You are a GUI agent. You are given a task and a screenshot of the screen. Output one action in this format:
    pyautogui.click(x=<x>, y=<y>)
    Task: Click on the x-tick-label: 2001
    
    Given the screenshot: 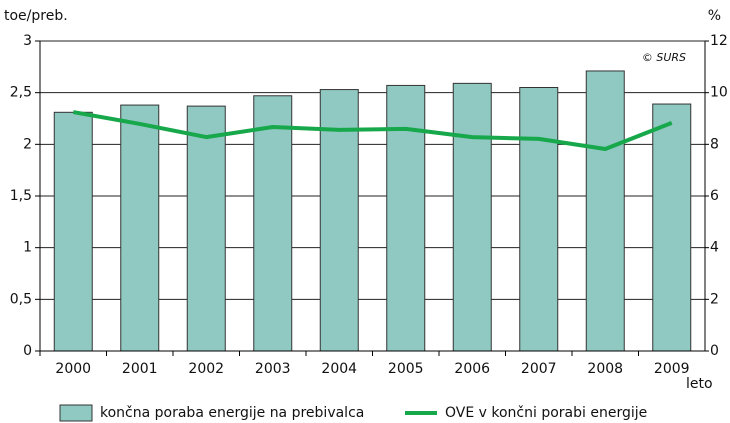 What is the action you would take?
    pyautogui.click(x=140, y=369)
    